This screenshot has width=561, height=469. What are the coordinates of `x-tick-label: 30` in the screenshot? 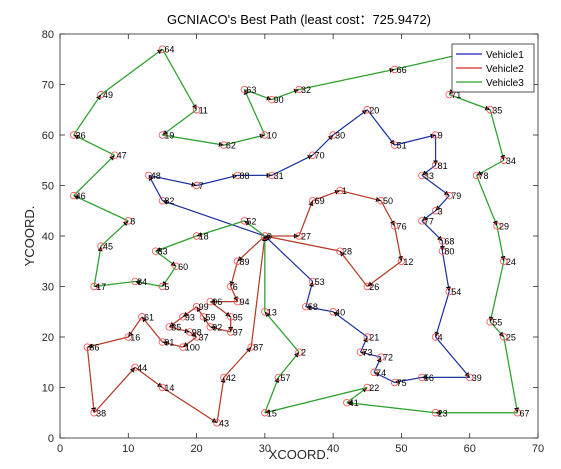 It's located at (265, 449).